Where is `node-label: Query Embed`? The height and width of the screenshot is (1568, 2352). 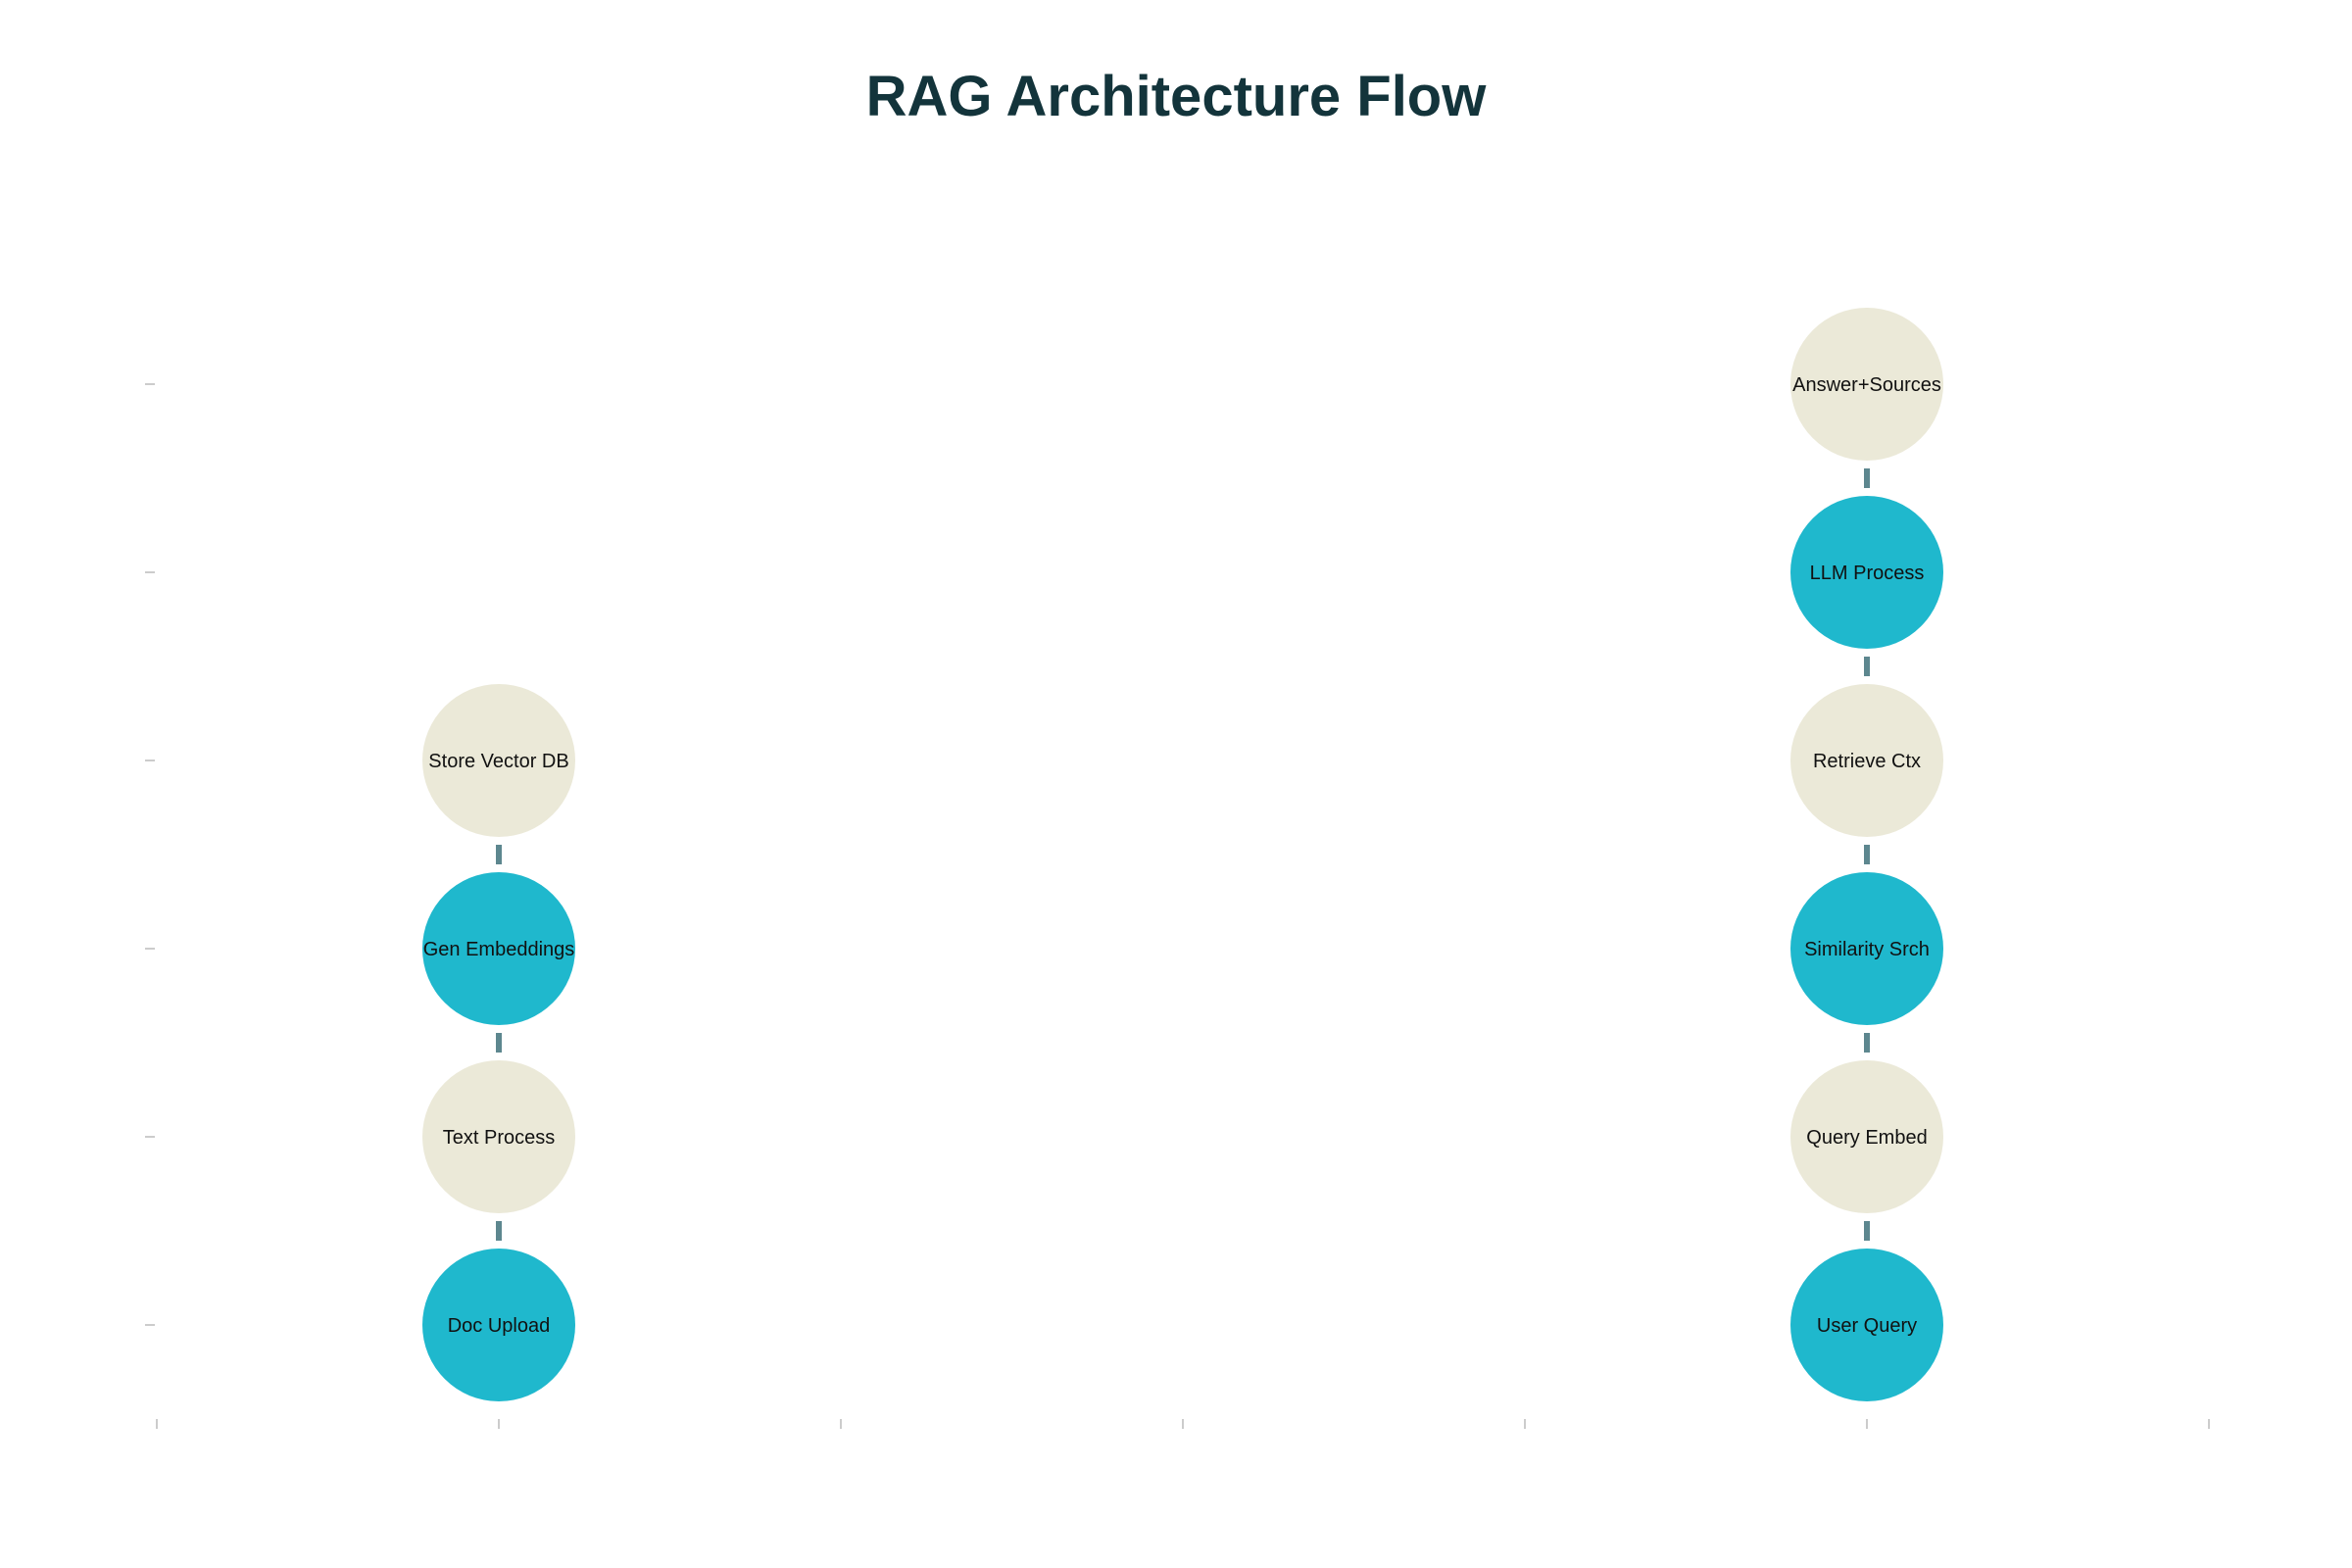
node-label: Query Embed is located at coordinates (1866, 1138).